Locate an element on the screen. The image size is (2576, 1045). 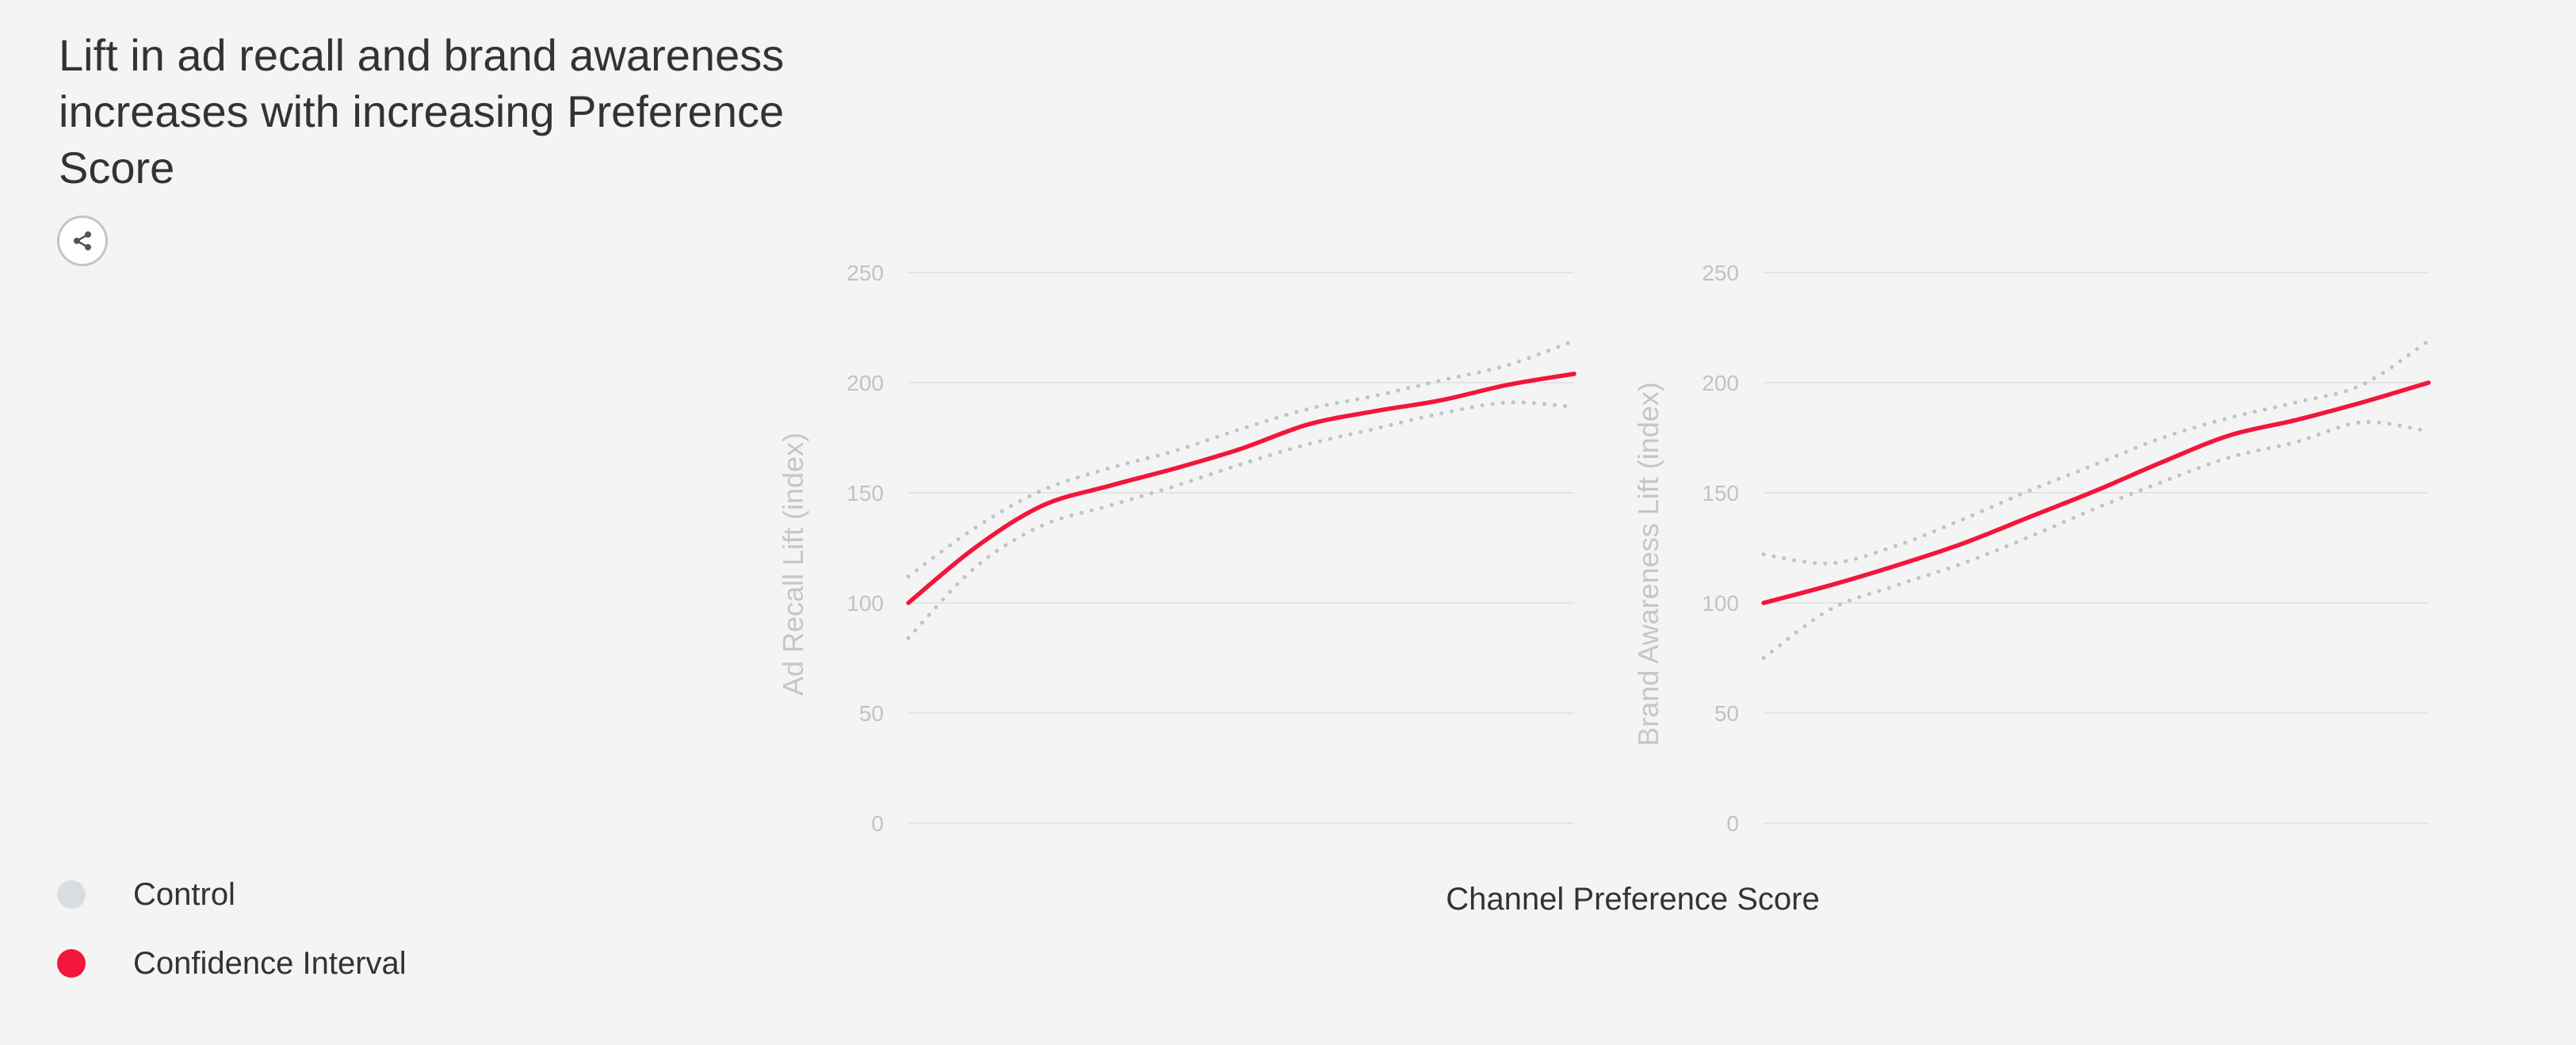
legend-label-confidence-interval: Confidence Interval is located at coordinates (270, 963).